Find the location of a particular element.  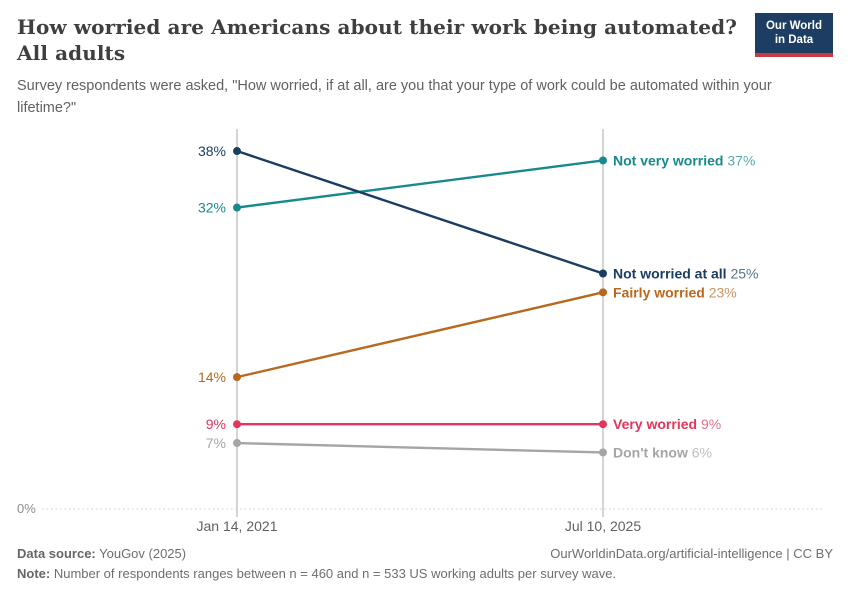

series-label-not-worried-at-all: Not worried at all 25% is located at coordinates (686, 274).